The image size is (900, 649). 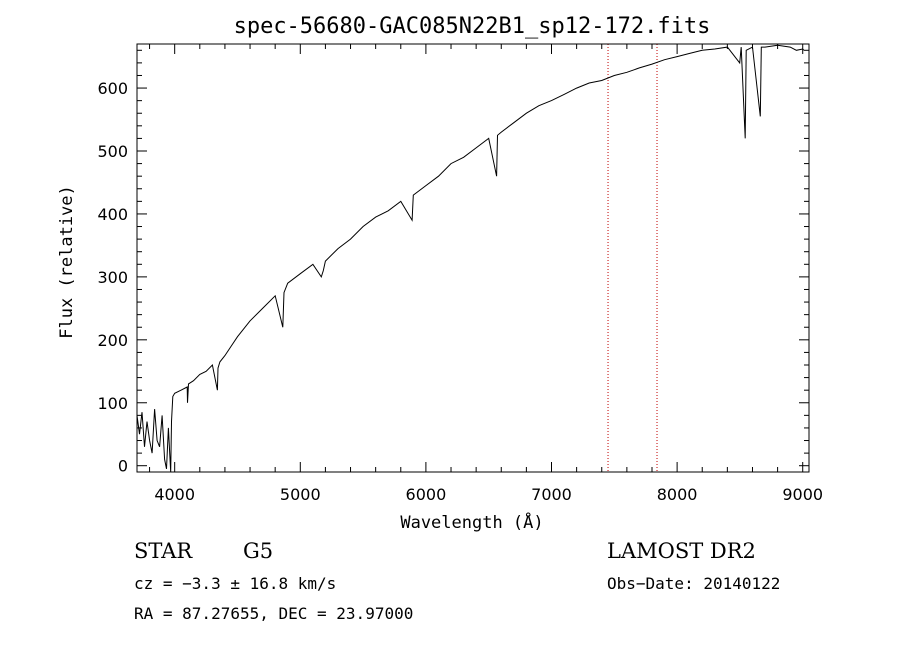 I want to click on y-tick-label: 0, so click(x=123, y=466).